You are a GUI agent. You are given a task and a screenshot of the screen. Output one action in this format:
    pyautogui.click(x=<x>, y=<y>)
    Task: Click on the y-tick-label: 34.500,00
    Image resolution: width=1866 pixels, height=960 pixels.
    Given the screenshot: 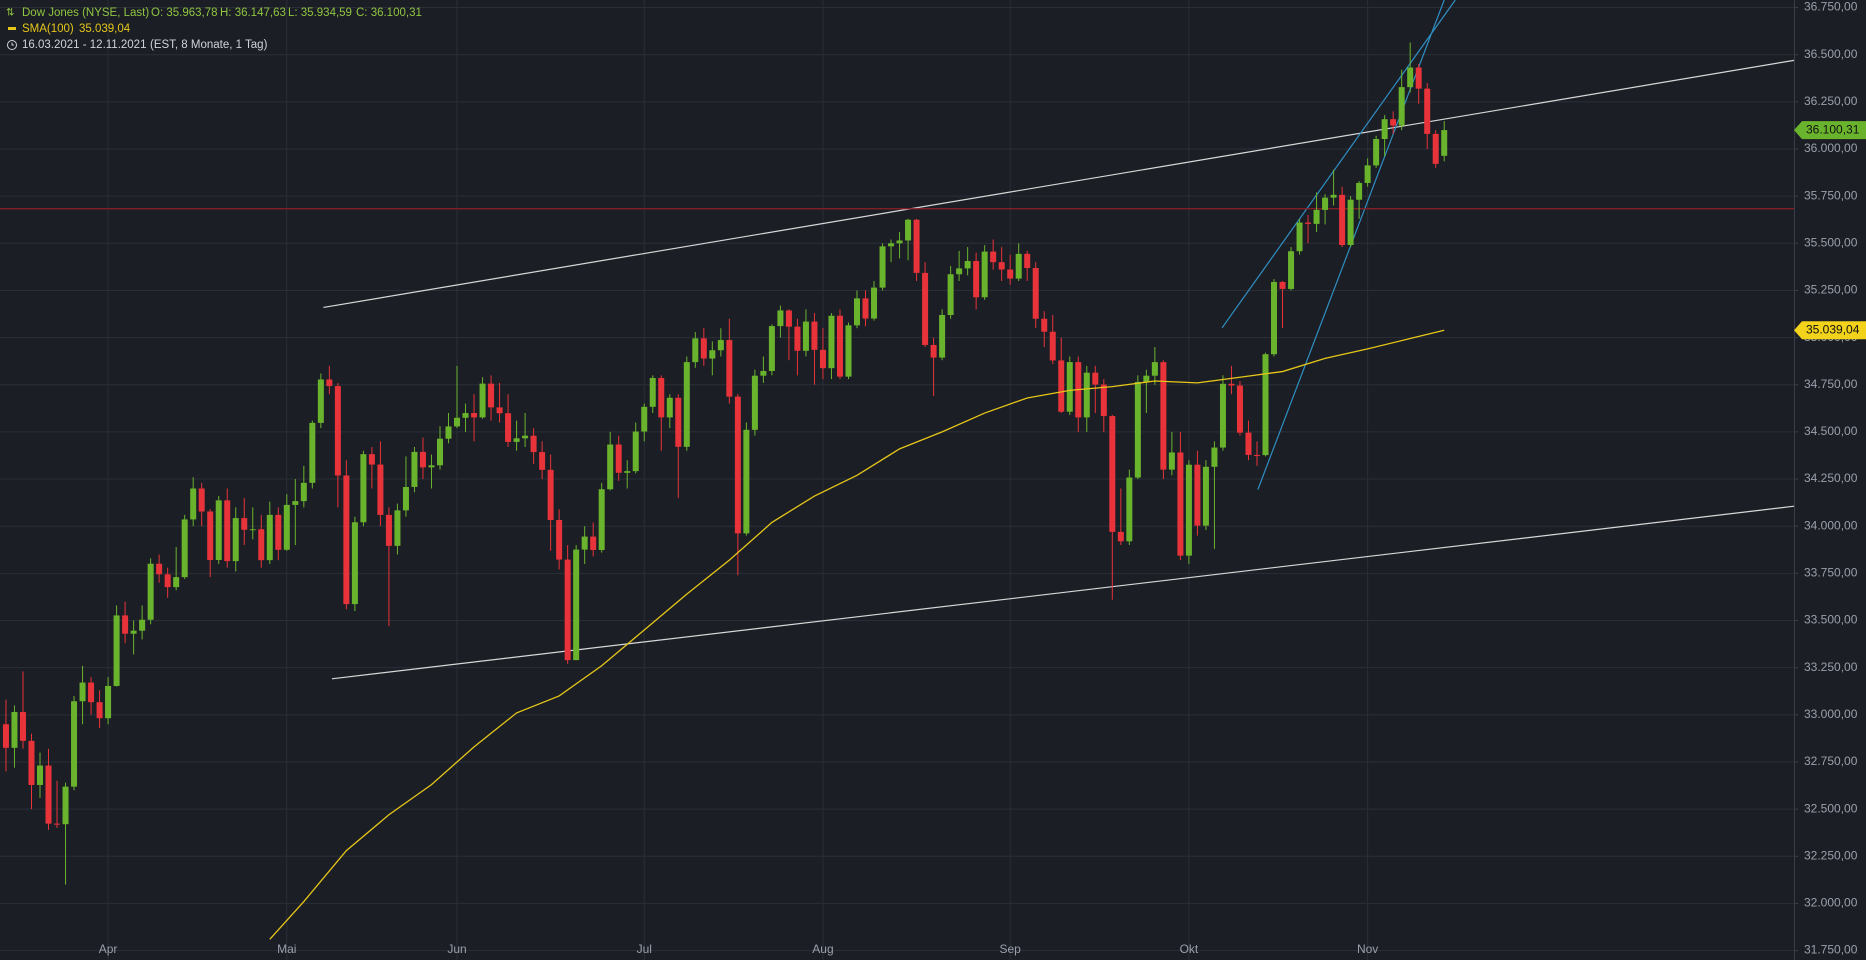 What is the action you would take?
    pyautogui.click(x=1831, y=431)
    